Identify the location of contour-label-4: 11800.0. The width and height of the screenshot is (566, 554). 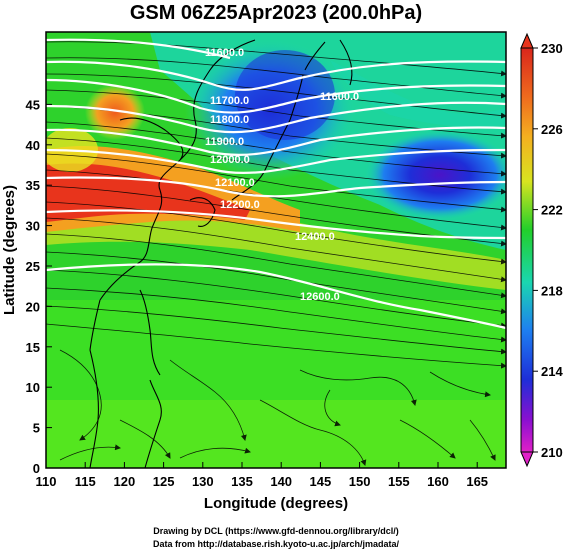
(229, 120).